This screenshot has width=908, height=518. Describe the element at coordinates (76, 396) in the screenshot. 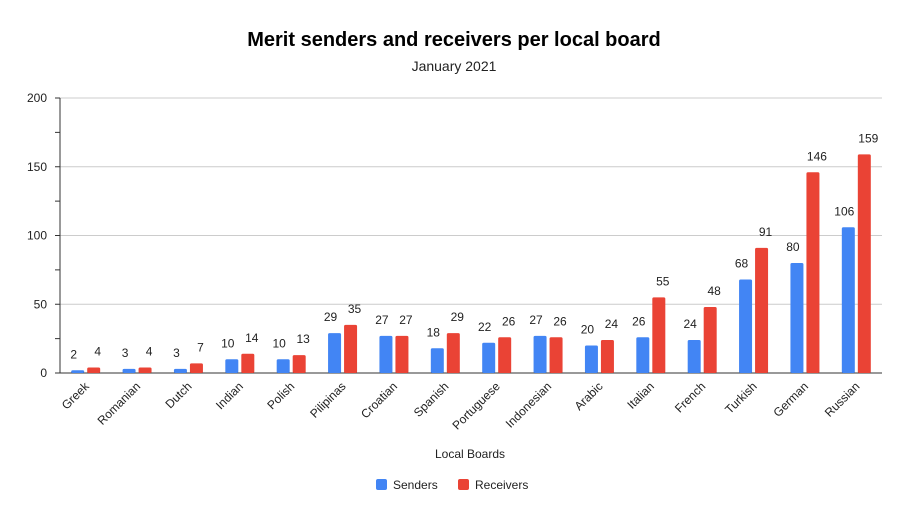

I see `x-tick-label: Greek` at that location.